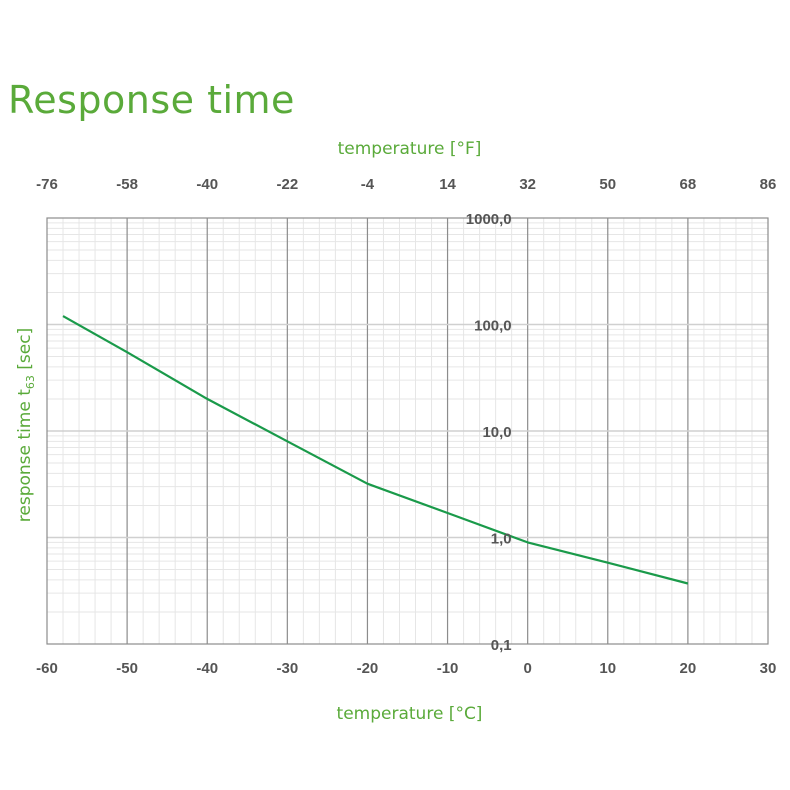  What do you see at coordinates (406, 668) in the screenshot?
I see `x-axis-celsius-ticks: -60 -50 -40 -30 -20 -10 0 10 20 30` at bounding box center [406, 668].